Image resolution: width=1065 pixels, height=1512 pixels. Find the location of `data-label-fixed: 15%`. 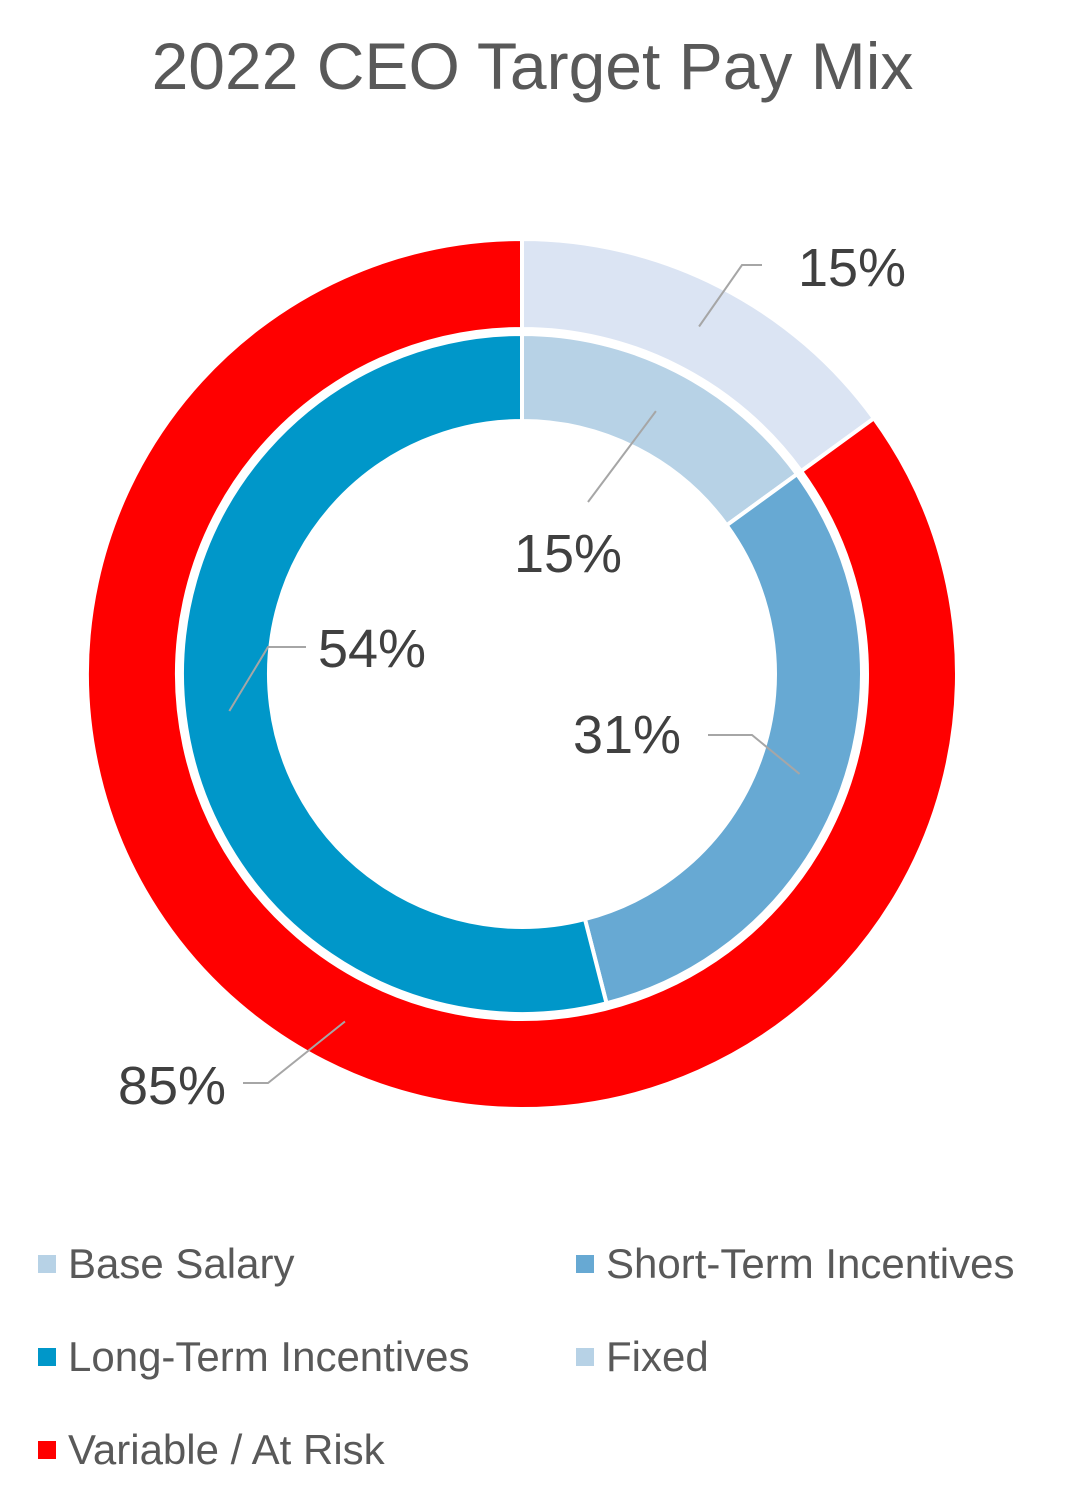

data-label-fixed: 15% is located at coordinates (852, 268).